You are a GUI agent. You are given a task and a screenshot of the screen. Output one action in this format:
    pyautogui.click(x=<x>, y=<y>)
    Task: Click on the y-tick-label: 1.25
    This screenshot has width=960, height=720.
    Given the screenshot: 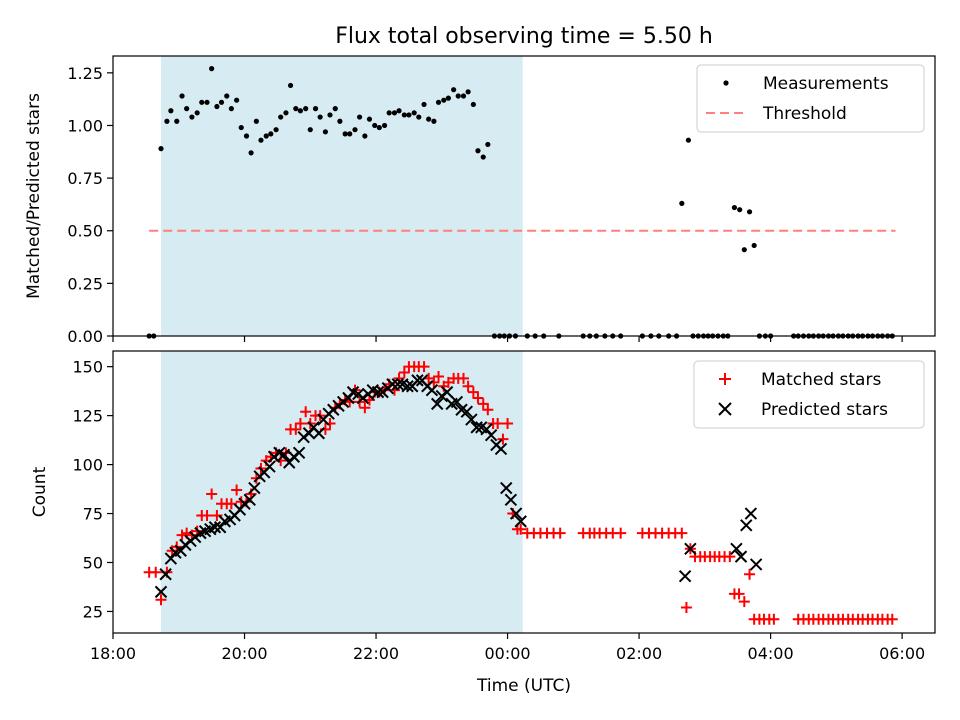 What is the action you would take?
    pyautogui.click(x=85, y=73)
    